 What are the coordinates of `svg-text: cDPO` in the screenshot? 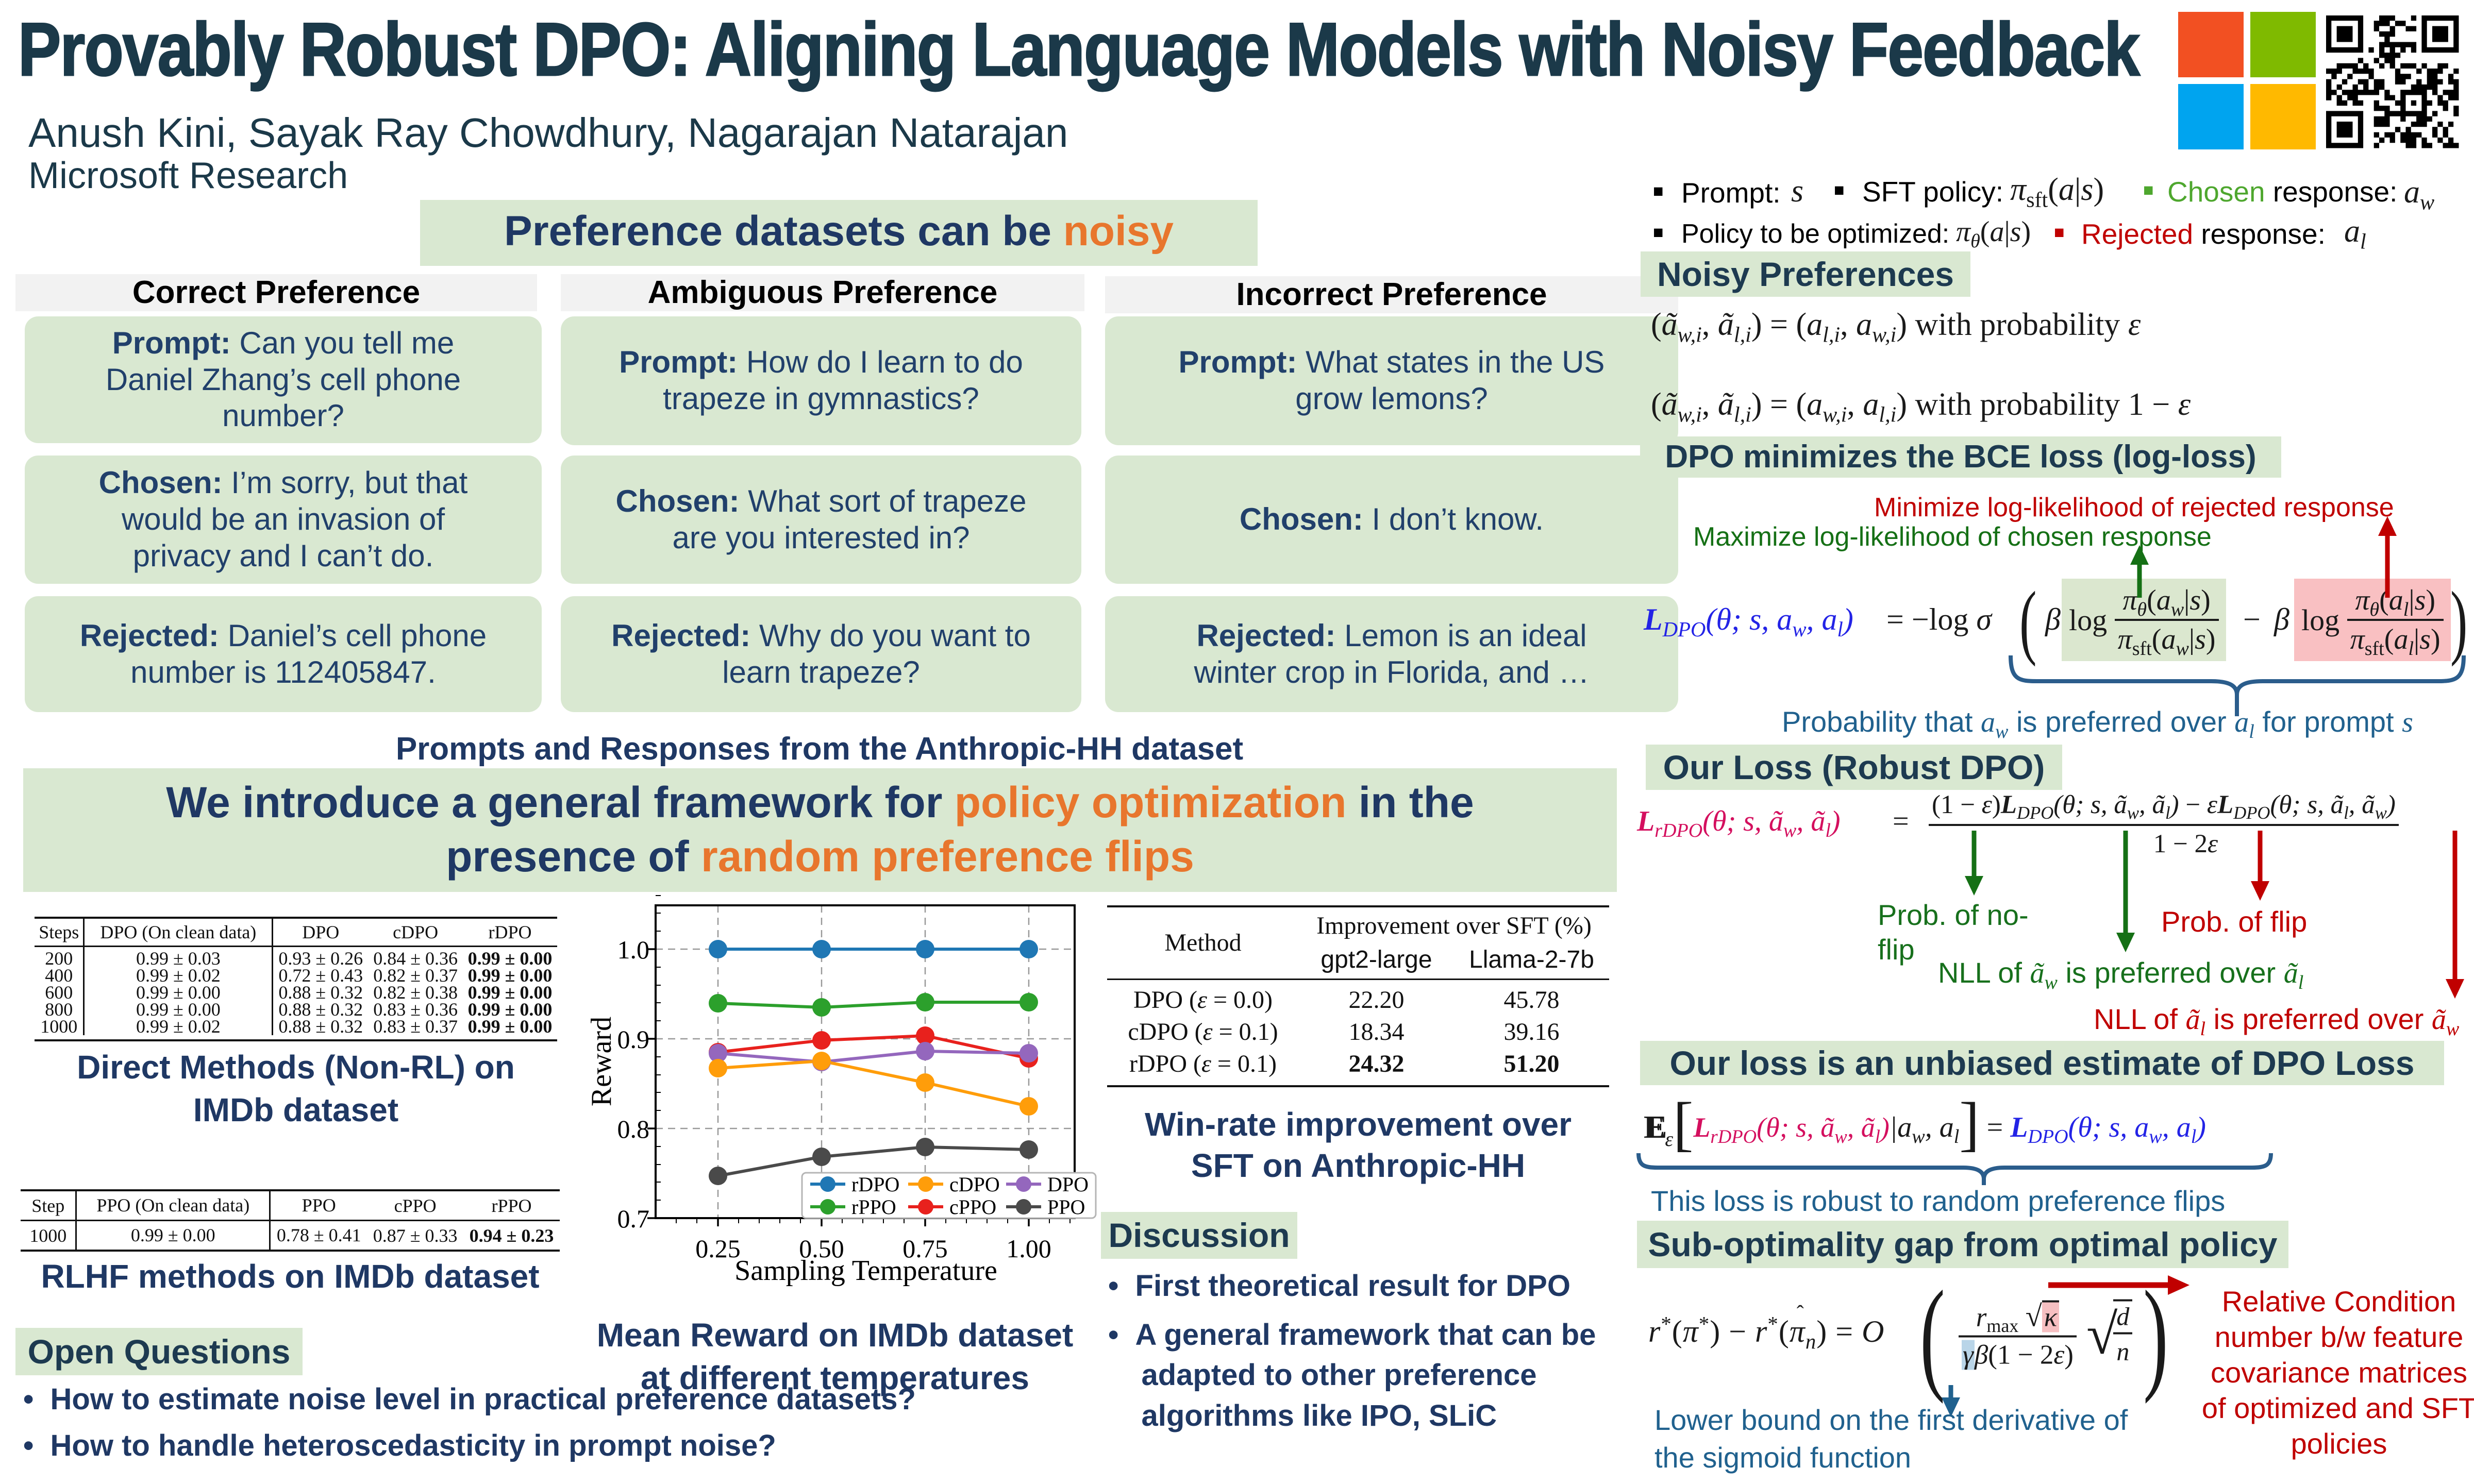 It's located at (974, 1184).